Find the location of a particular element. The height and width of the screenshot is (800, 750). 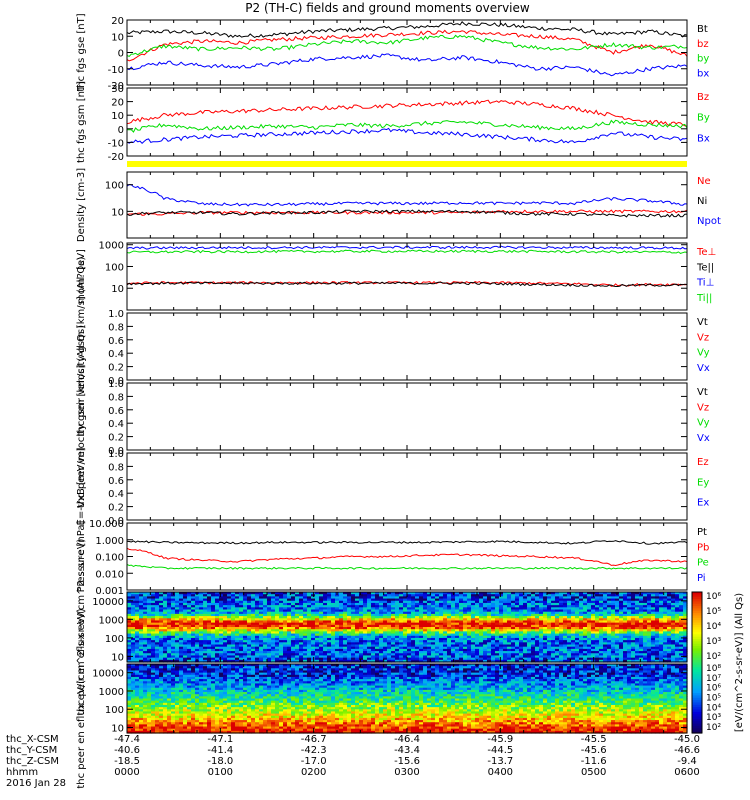

panel-fgs-gsm-ytick-label: 0 is located at coordinates (121, 130).